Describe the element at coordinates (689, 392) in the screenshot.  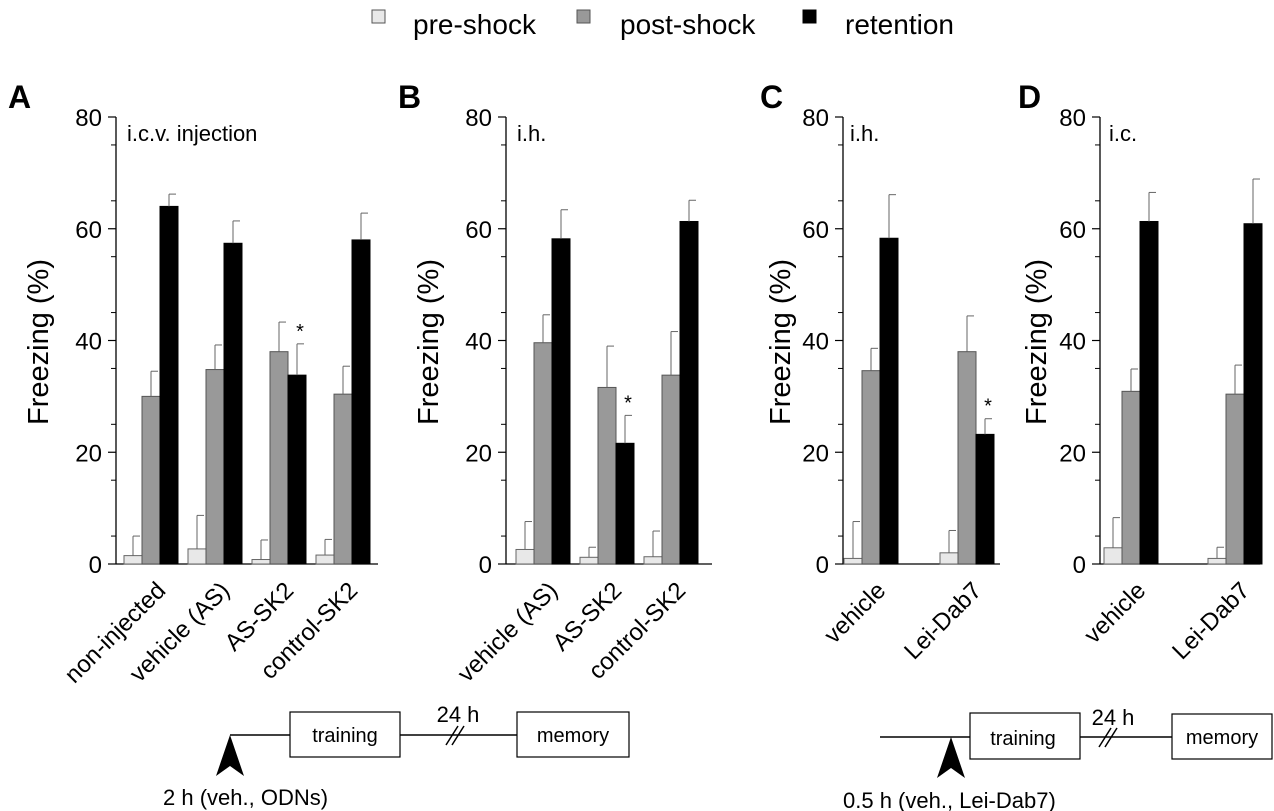
I see `panel-b-bar-retention-control-sk2` at that location.